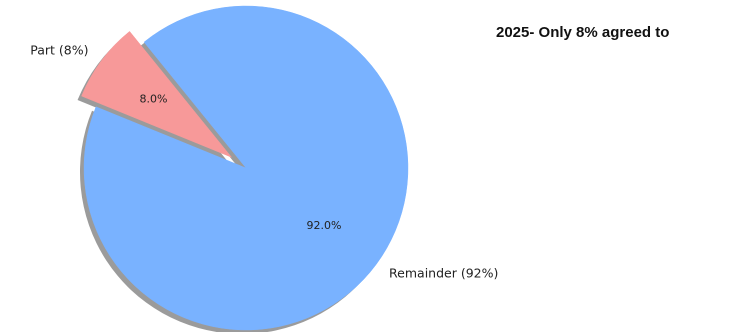  Describe the element at coordinates (583, 32) in the screenshot. I see `chart-caption: 2025- Only 8% agreed to` at that location.